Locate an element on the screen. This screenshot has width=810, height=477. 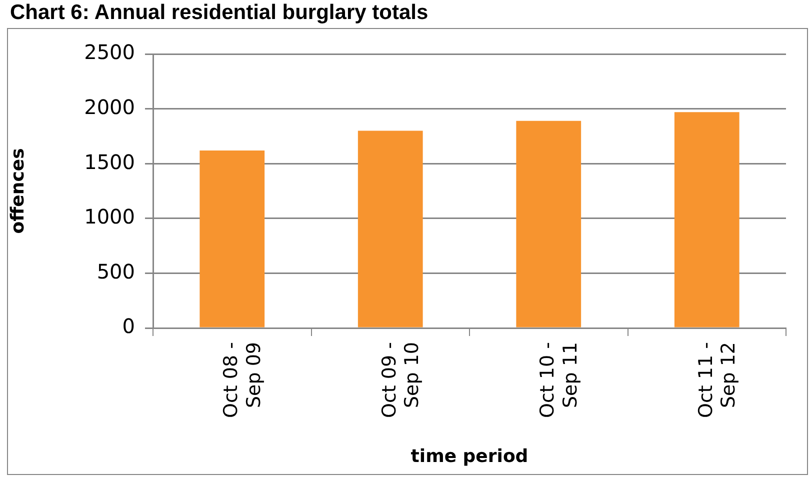
x-tick-label: Oct 10 - Sep 11 is located at coordinates (559, 380).